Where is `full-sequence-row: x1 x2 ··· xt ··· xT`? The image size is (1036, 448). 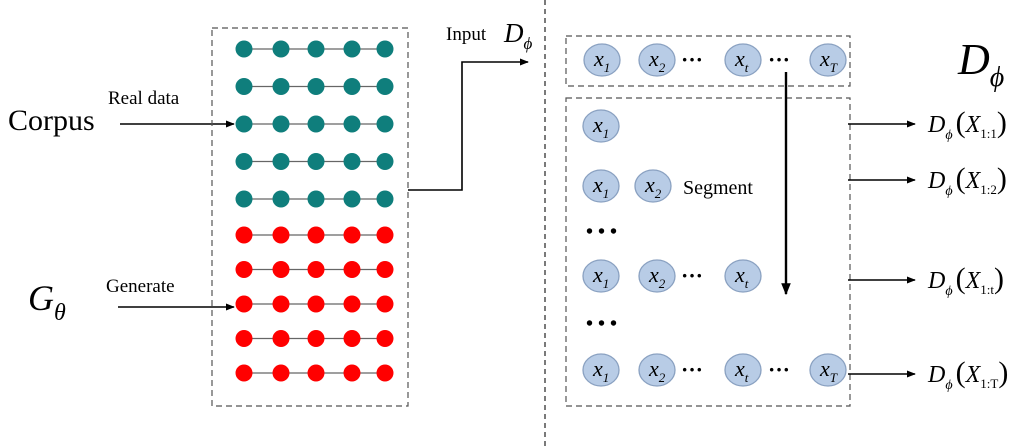 full-sequence-row: x1 x2 ··· xt ··· xT is located at coordinates (715, 60).